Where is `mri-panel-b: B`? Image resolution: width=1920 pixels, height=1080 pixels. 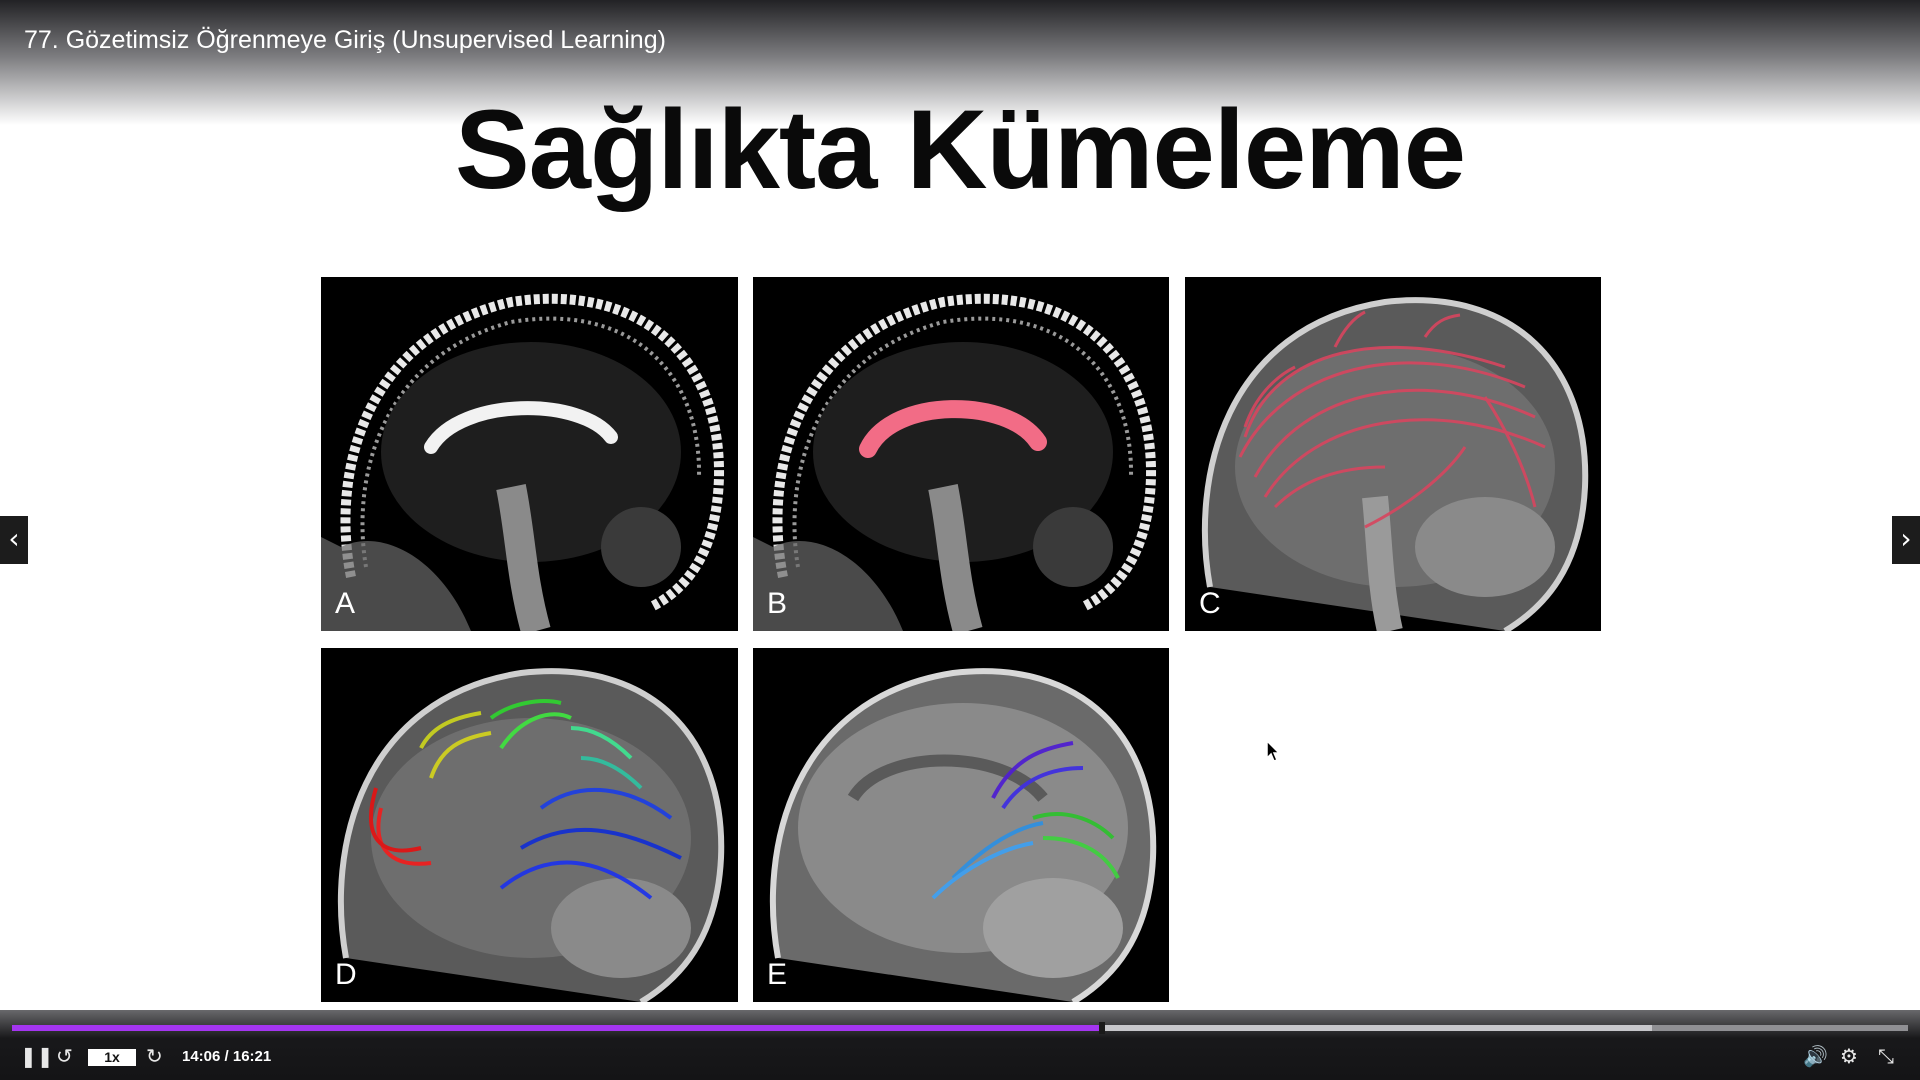
mri-panel-b: B is located at coordinates (961, 454).